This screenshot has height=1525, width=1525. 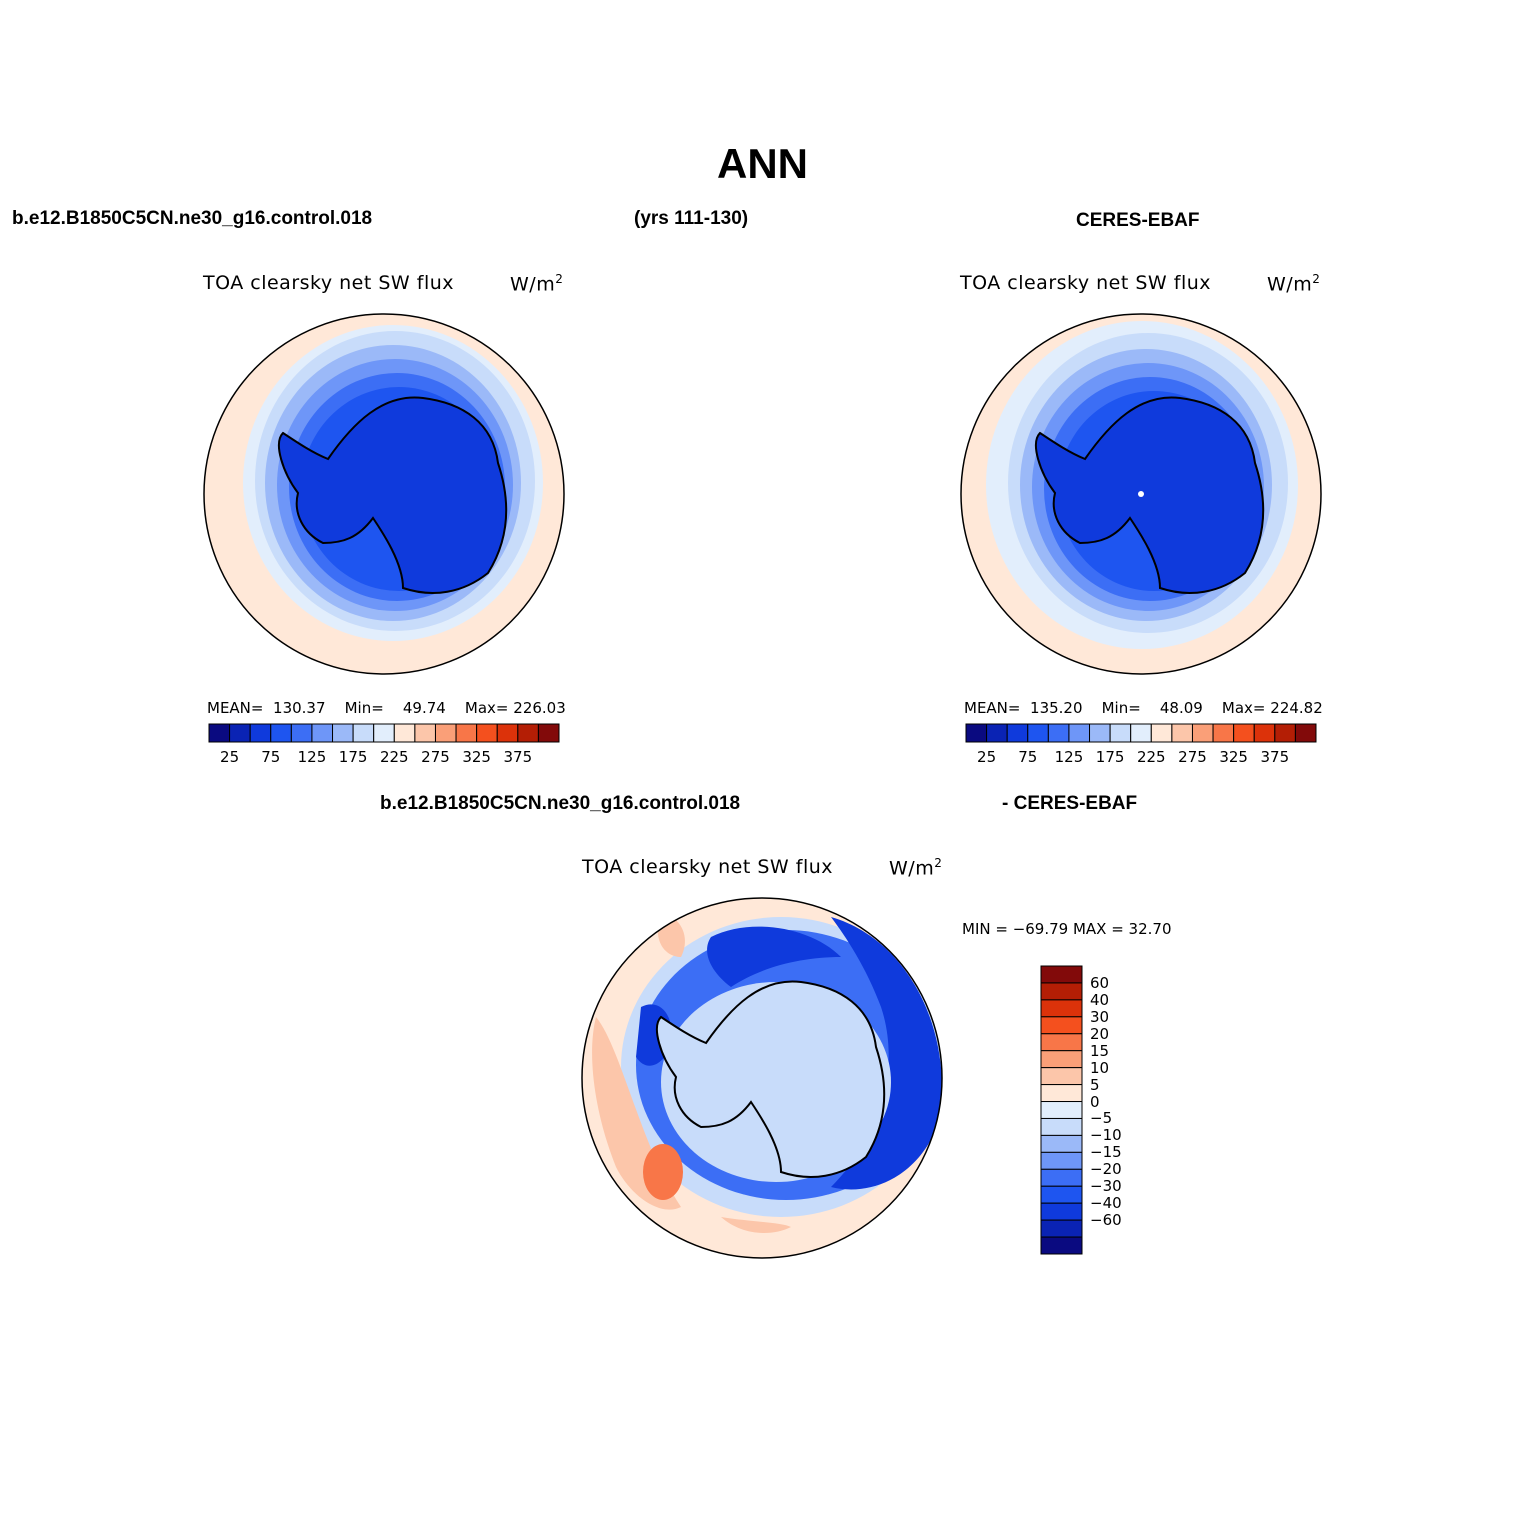 What do you see at coordinates (1143, 708) in the screenshot?
I see `obs-stats: MEAN= 135.20 Min= 48.09 Max= 224.82` at bounding box center [1143, 708].